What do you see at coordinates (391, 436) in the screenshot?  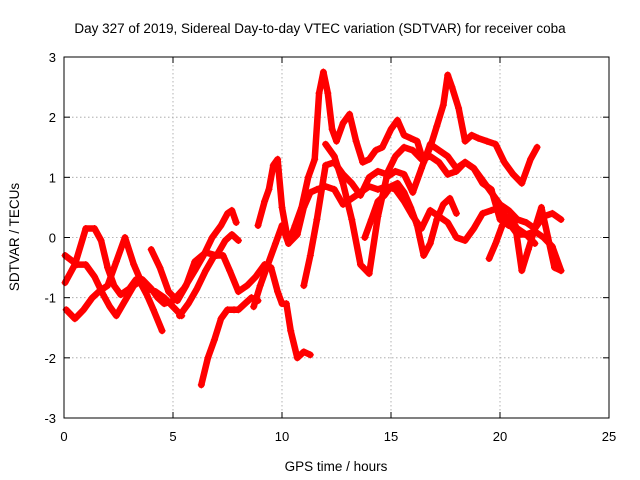 I see `x-tick-label: 15` at bounding box center [391, 436].